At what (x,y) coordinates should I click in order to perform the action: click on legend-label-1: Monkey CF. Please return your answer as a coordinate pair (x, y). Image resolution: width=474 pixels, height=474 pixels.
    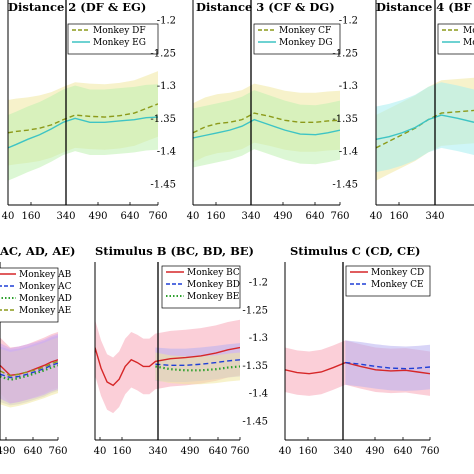
    Looking at the image, I should click on (305, 31).